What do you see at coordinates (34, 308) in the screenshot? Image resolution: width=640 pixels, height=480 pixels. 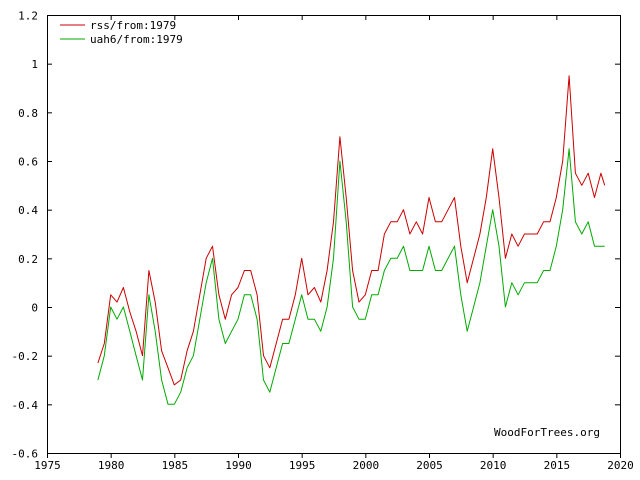 I see `y-tick-label: 0` at bounding box center [34, 308].